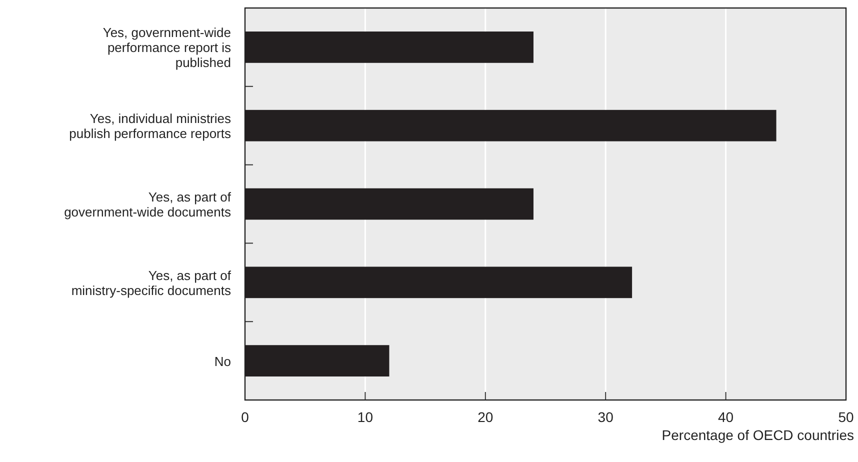 The height and width of the screenshot is (462, 858). What do you see at coordinates (726, 417) in the screenshot?
I see `x-tick-label: 40` at bounding box center [726, 417].